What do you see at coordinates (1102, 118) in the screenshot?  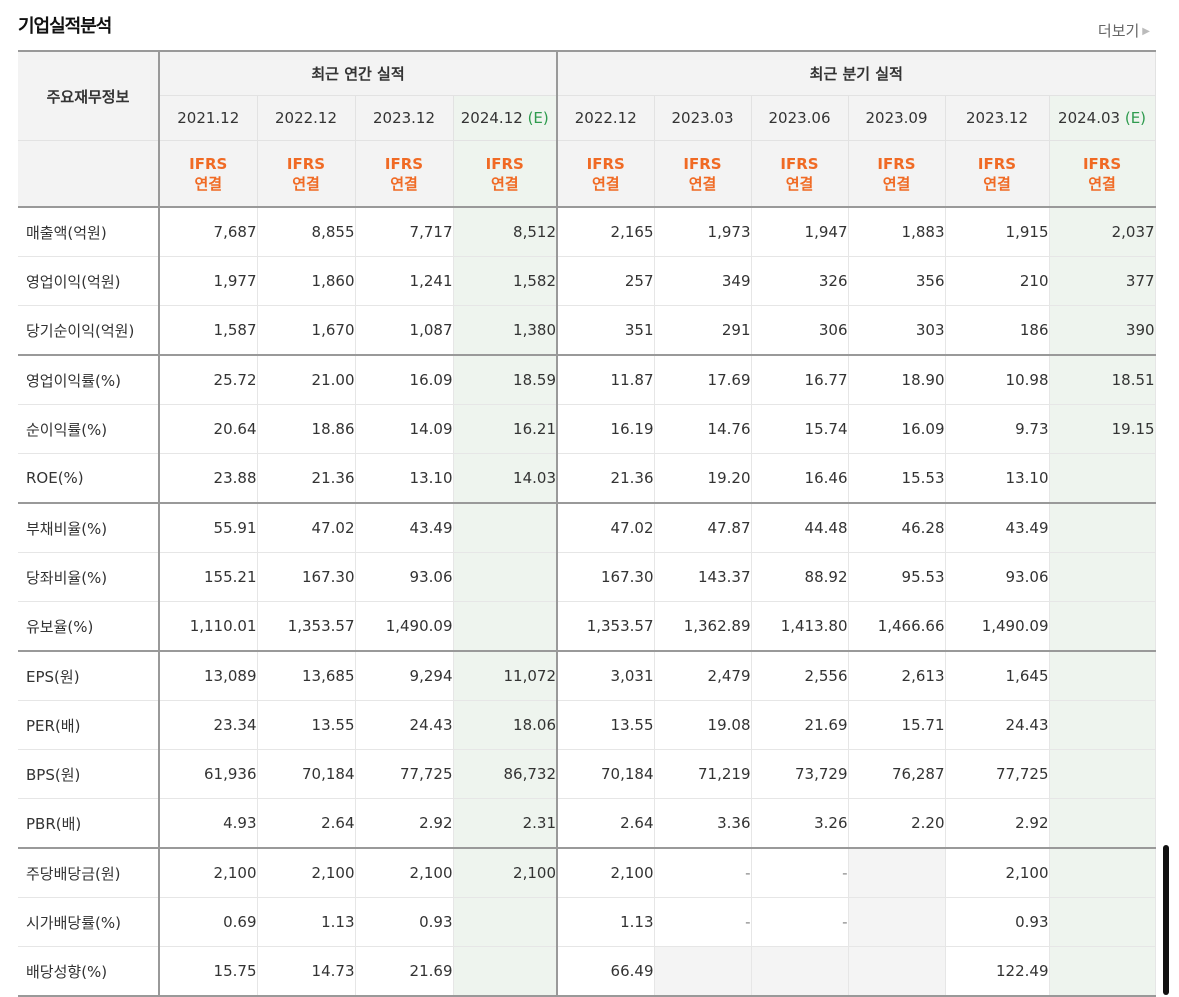 I see `period-header-9: 2024.03 (E)` at bounding box center [1102, 118].